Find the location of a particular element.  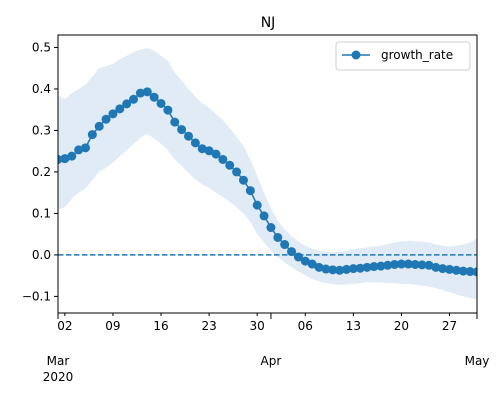

x-minor-tick-label: 27 is located at coordinates (449, 326).